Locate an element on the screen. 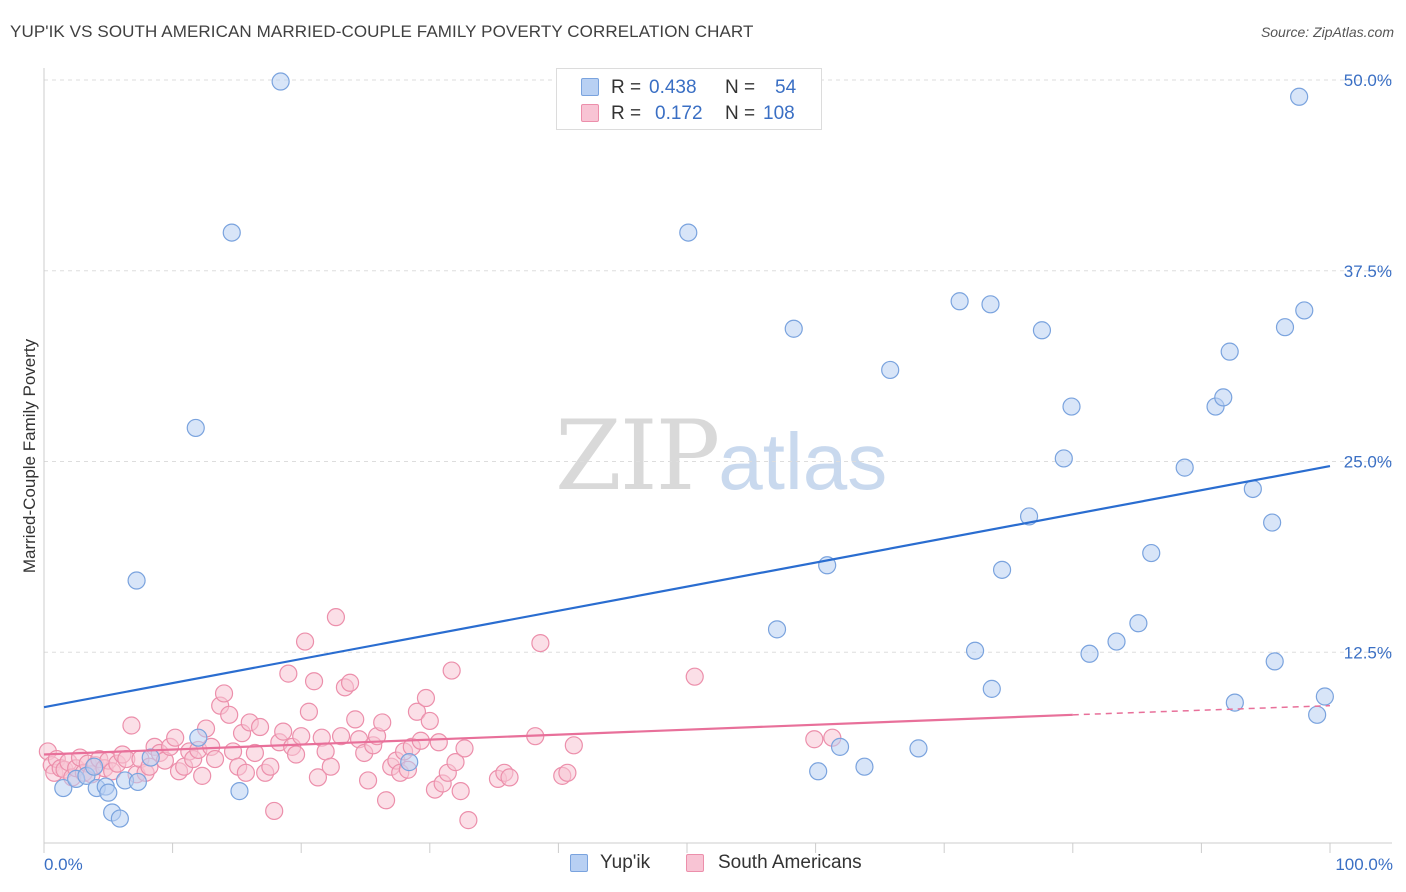 This screenshot has height=892, width=1406. legend-swatch-pink is located at coordinates (590, 113).